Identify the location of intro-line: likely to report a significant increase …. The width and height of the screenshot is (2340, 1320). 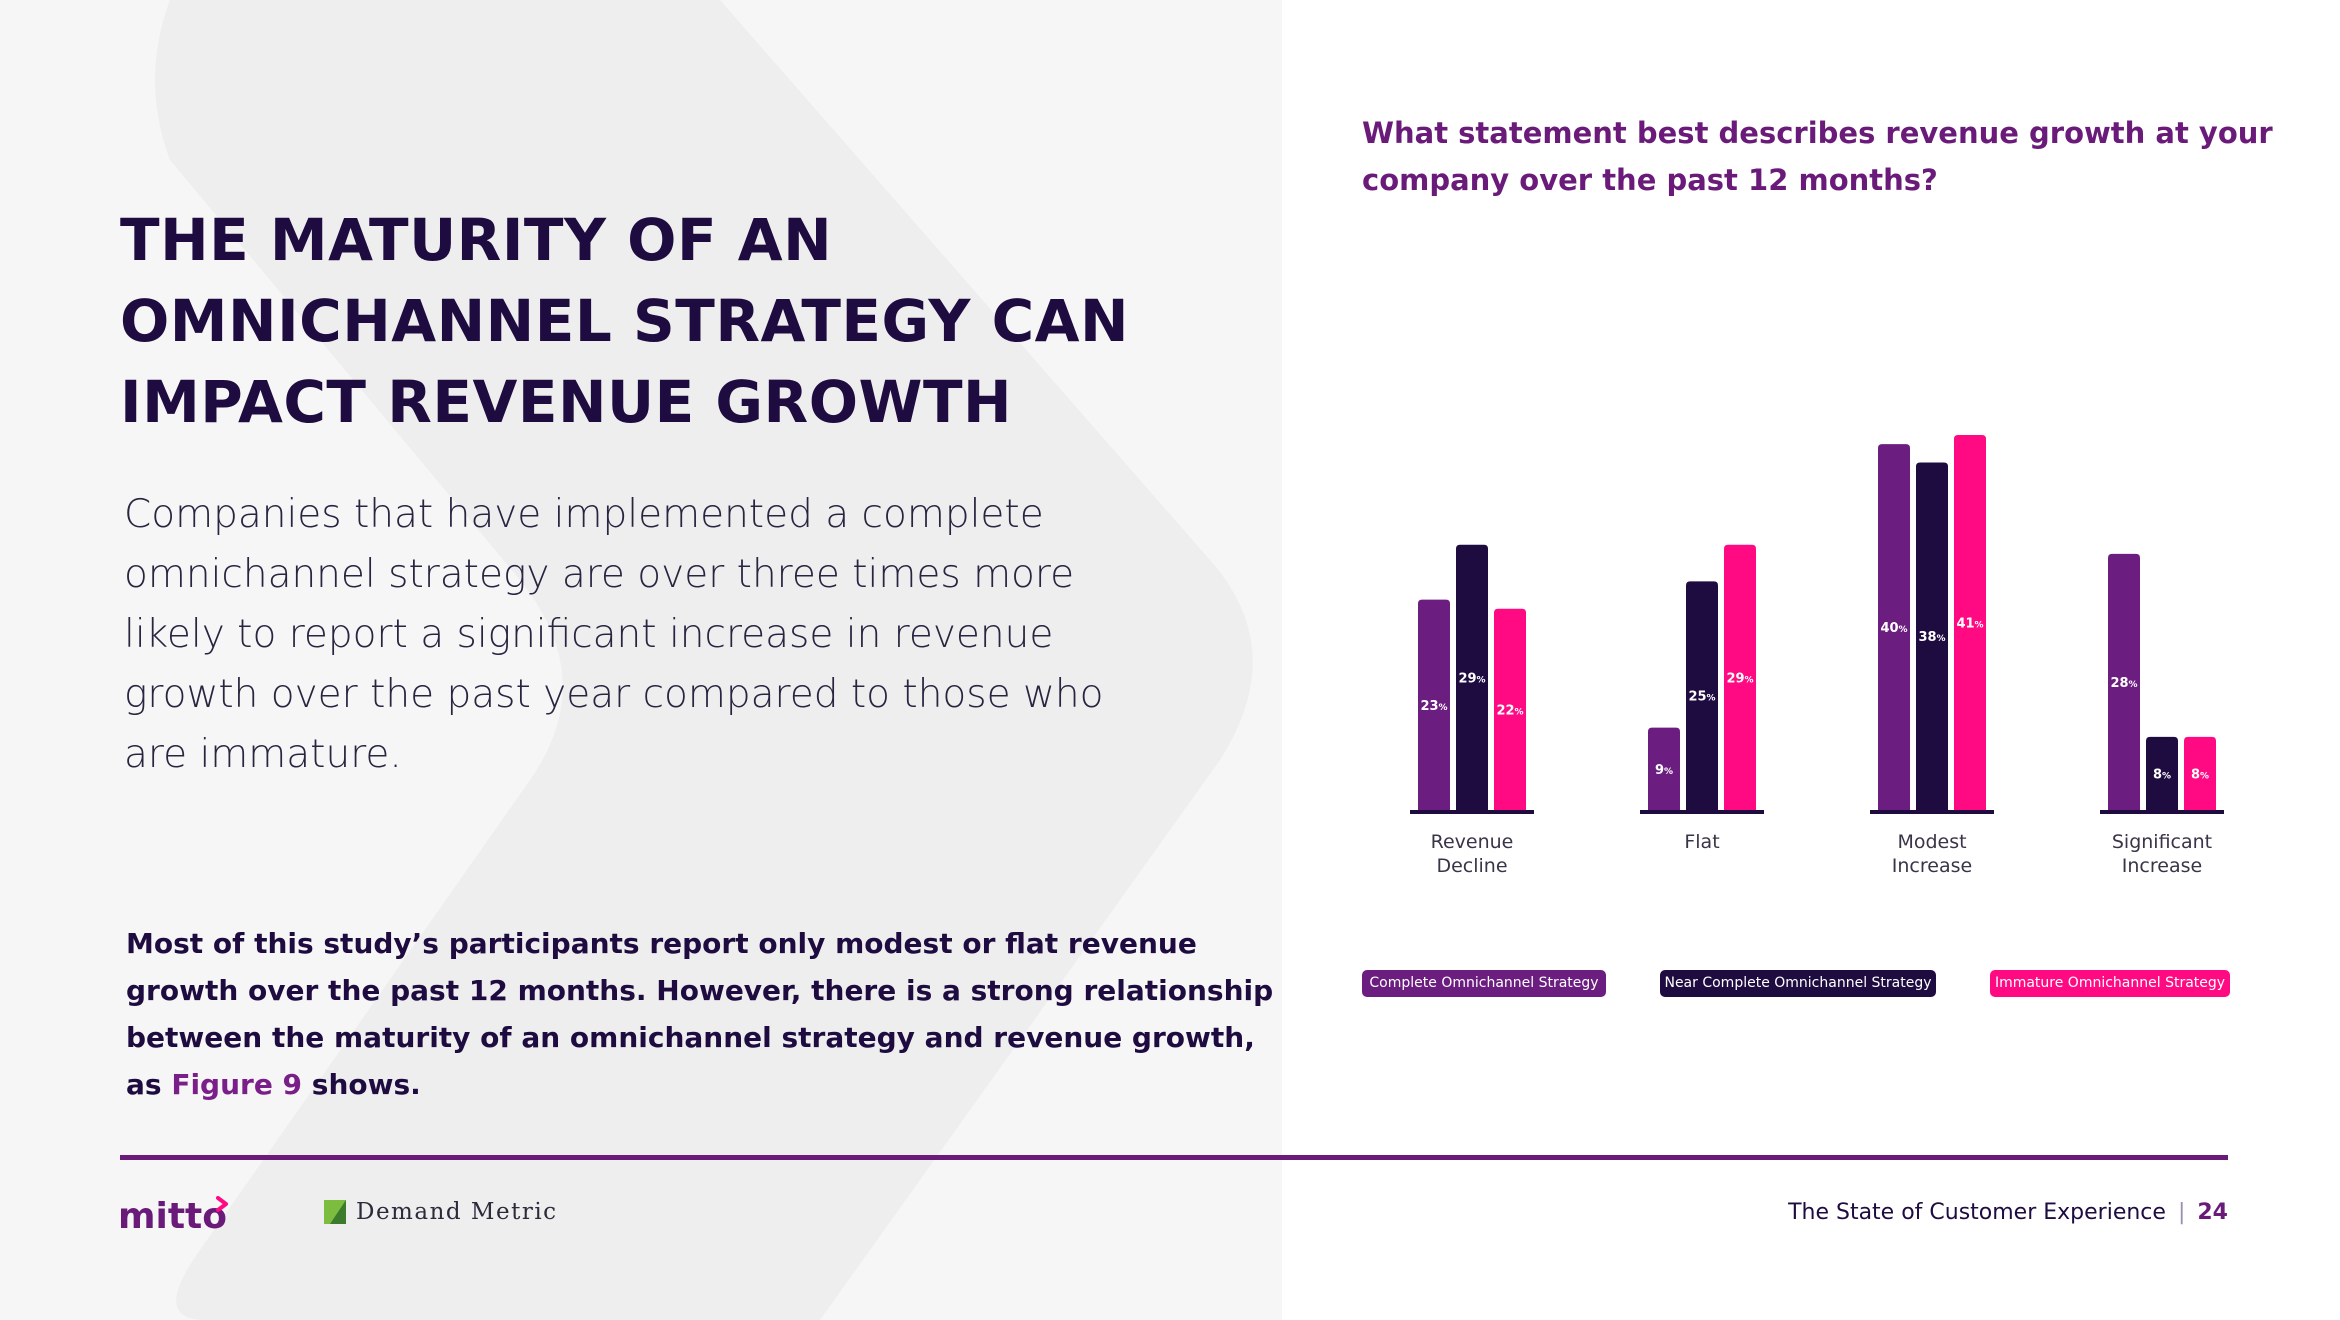
(589, 634).